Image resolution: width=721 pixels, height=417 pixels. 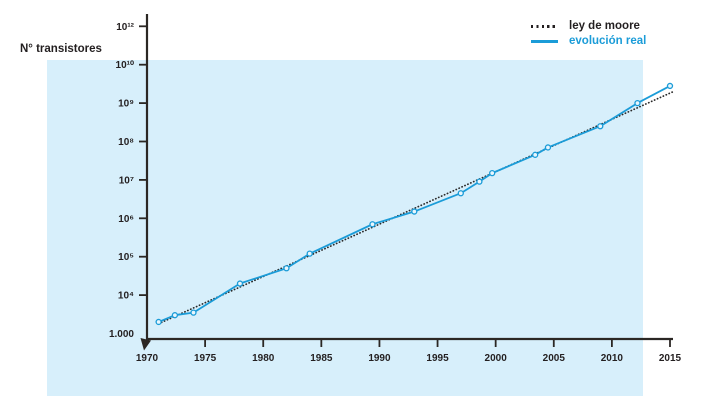 I want to click on y-tick-label: 10¹², so click(x=125, y=27).